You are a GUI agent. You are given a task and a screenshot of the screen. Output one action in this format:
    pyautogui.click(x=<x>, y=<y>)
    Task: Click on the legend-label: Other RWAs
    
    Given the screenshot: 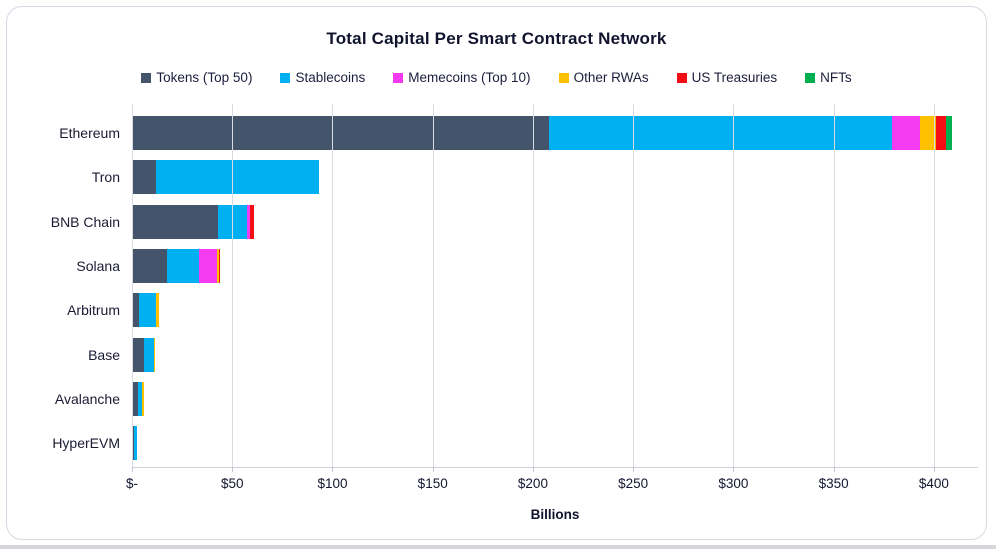 What is the action you would take?
    pyautogui.click(x=611, y=77)
    